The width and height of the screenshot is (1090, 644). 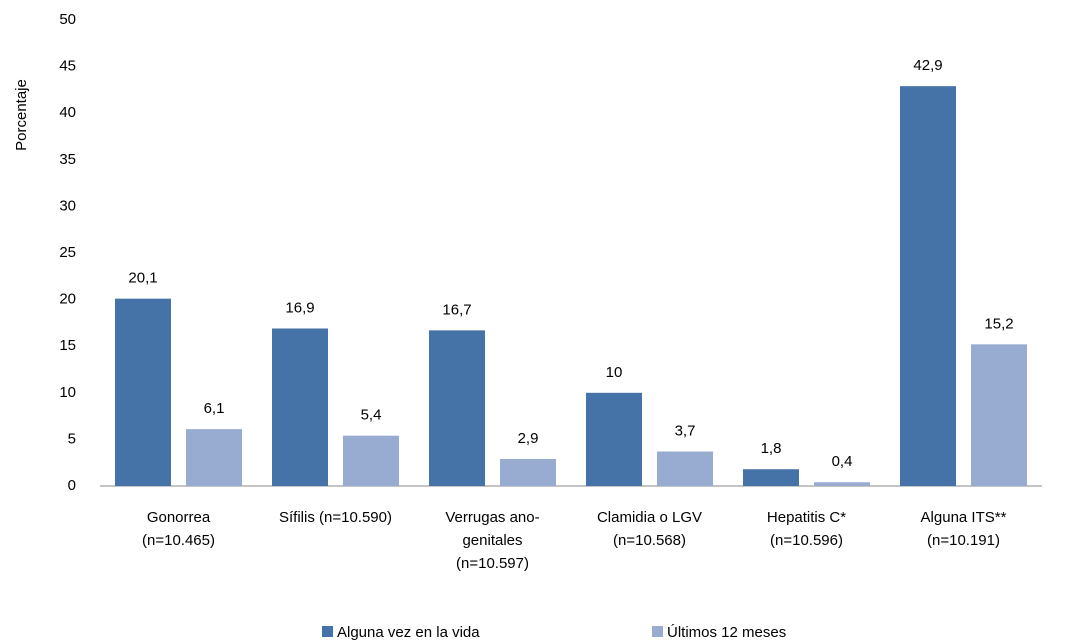 What do you see at coordinates (72, 485) in the screenshot?
I see `y-tick-label: 0` at bounding box center [72, 485].